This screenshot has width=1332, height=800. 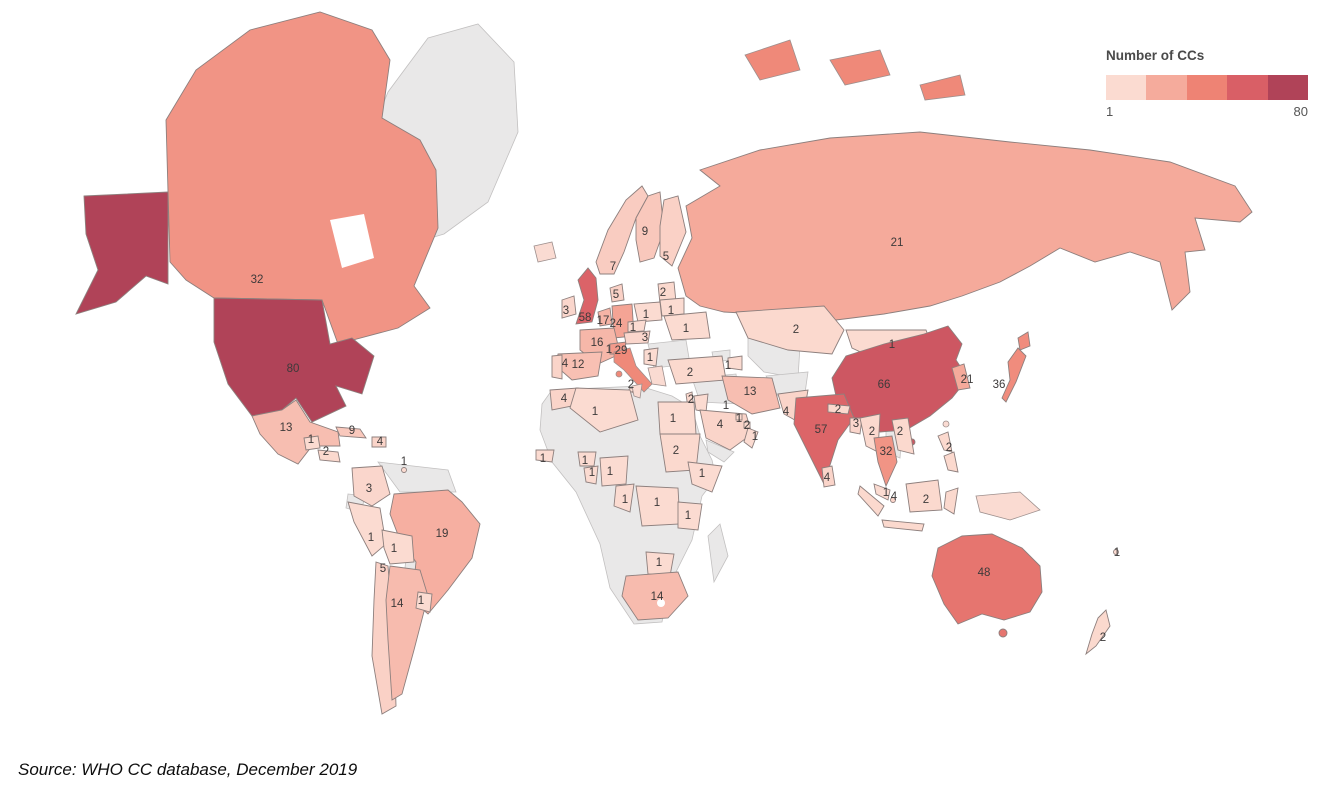 I want to click on country-azerbaijan, so click(x=735, y=363).